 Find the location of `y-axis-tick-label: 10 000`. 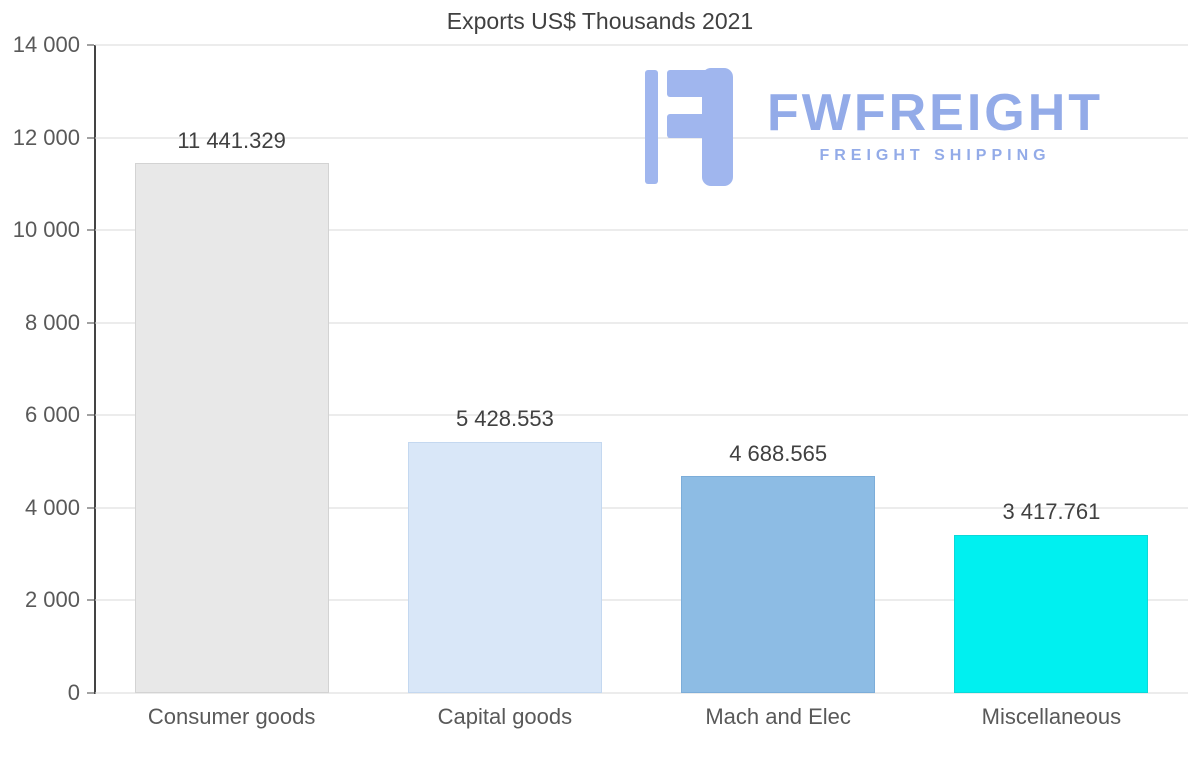

y-axis-tick-label: 10 000 is located at coordinates (46, 230).